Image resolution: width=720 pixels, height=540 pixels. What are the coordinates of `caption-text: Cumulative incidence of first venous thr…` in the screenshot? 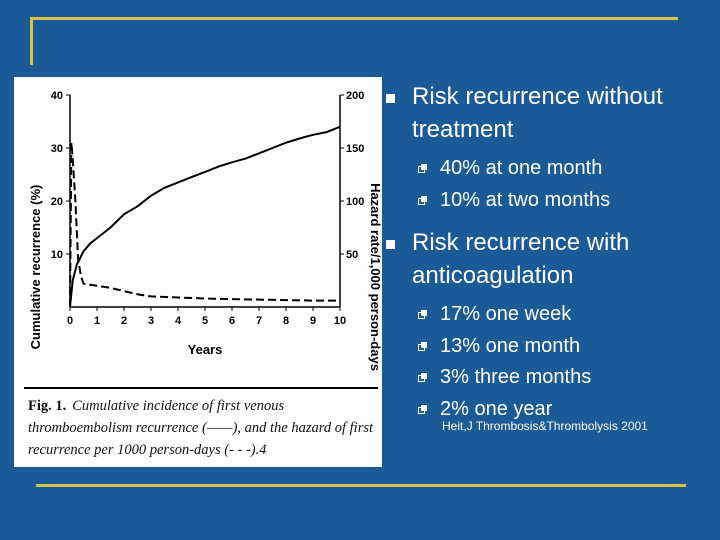 It's located at (201, 428).